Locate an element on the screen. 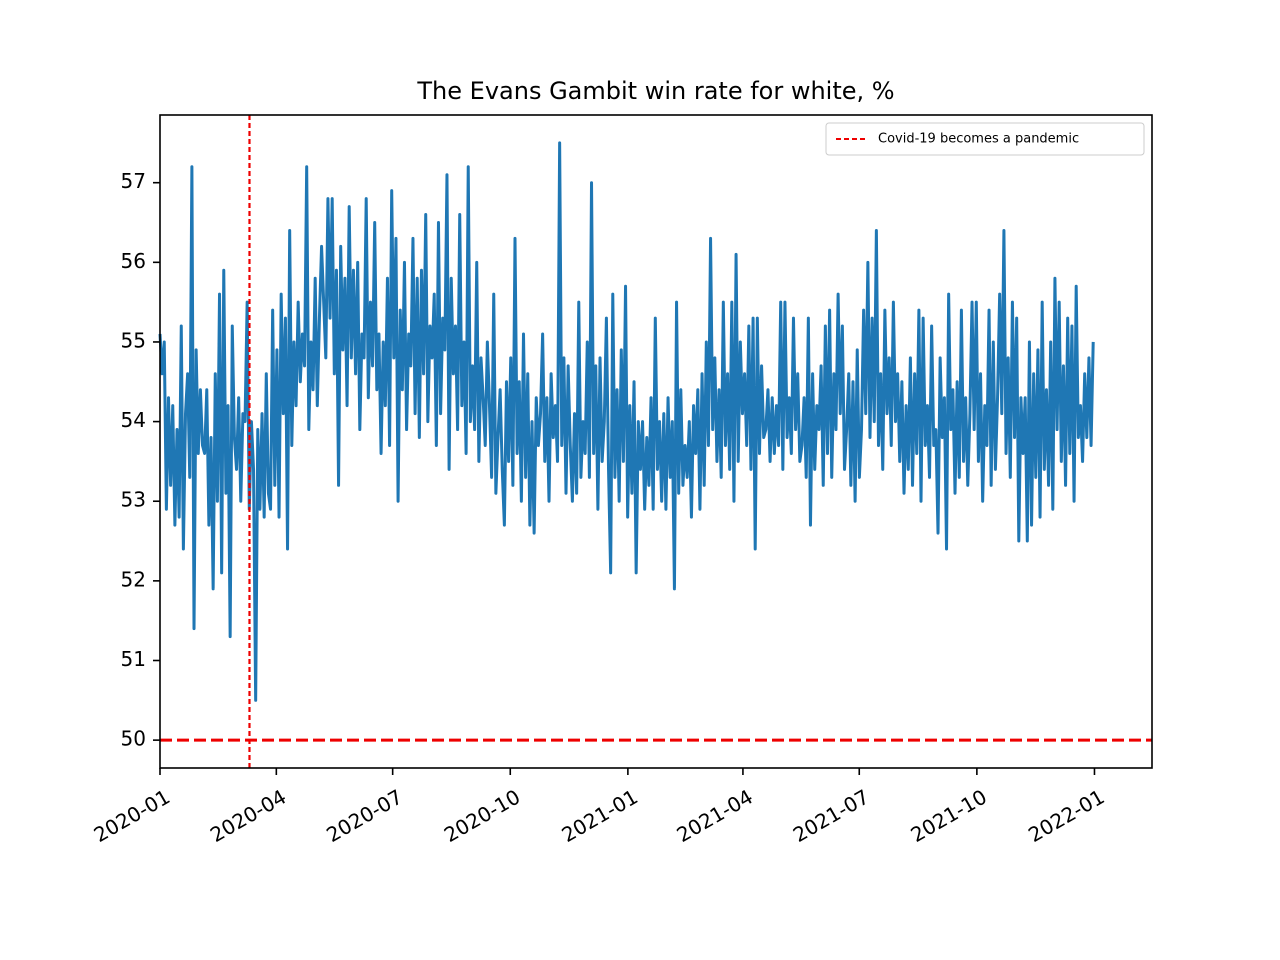  y-tick-label-7: 57 is located at coordinates (133, 181).